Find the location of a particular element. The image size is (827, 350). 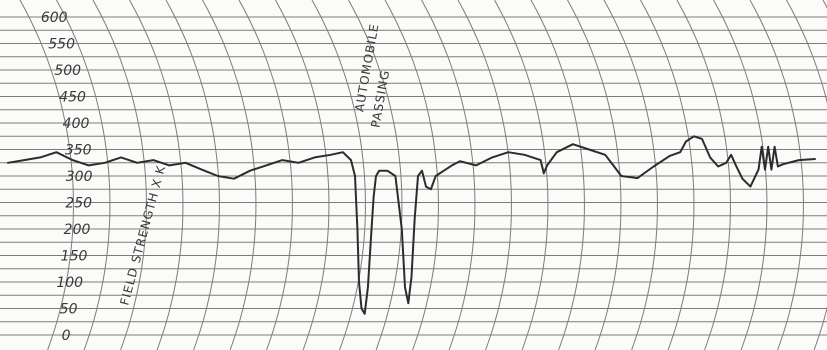

y-tick-label: 250 is located at coordinates (78, 204).